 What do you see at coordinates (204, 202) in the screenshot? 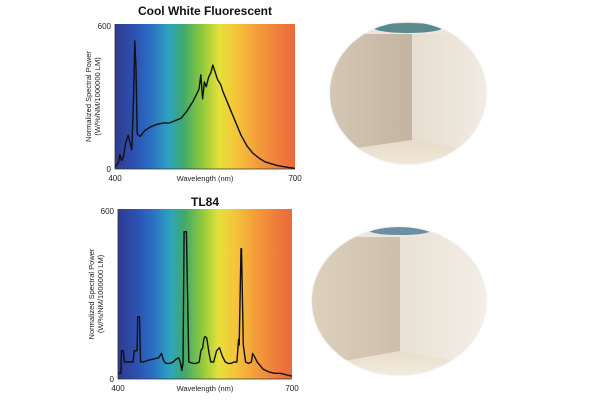
I see `chart-title: TL84` at bounding box center [204, 202].